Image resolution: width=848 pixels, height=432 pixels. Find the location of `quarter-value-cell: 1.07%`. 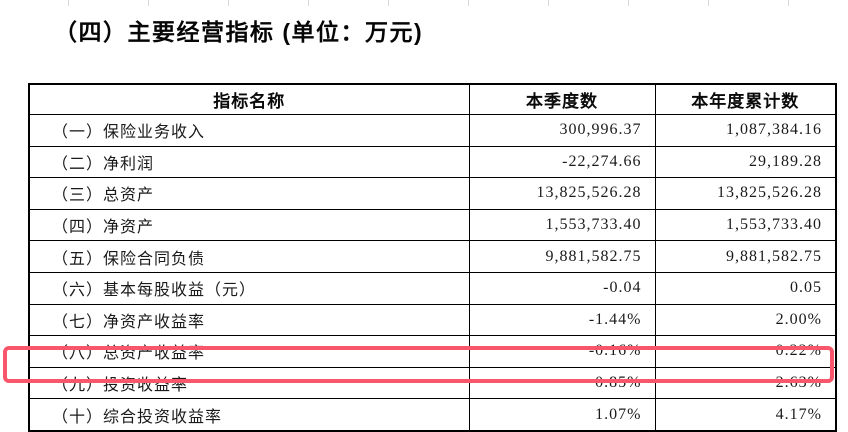

quarter-value-cell: 1.07% is located at coordinates (562, 415).